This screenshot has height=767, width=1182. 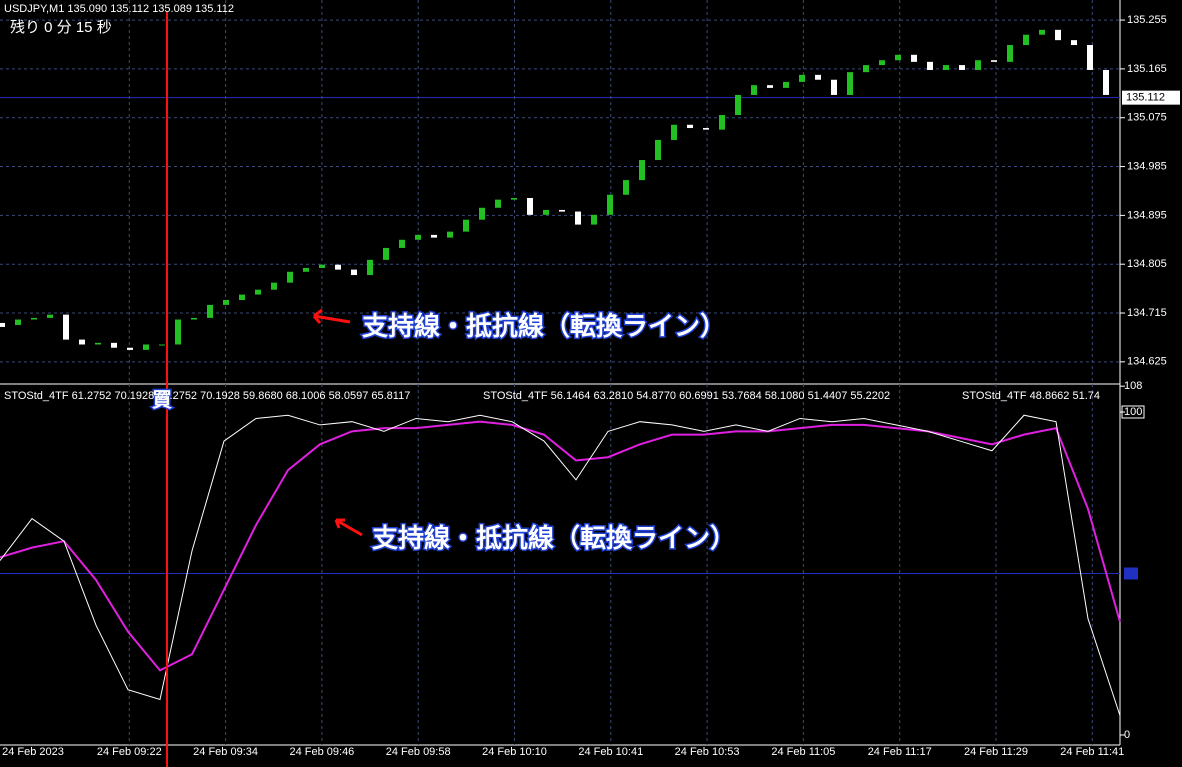 I want to click on x-tick-label: 24 Feb 11:41, so click(x=1092, y=752).